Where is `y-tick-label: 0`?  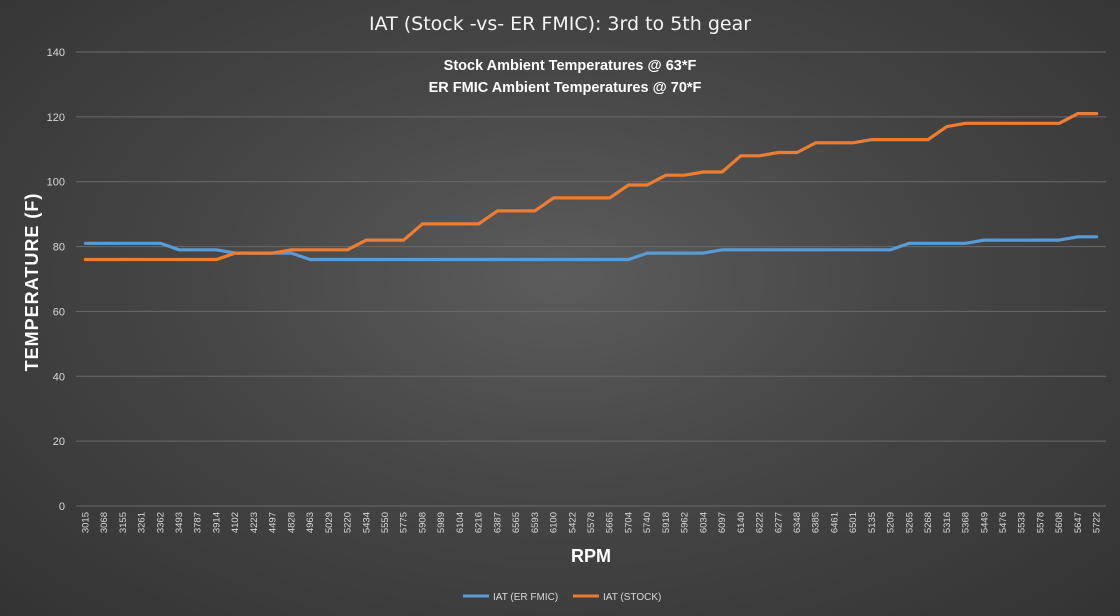 y-tick-label: 0 is located at coordinates (62, 507).